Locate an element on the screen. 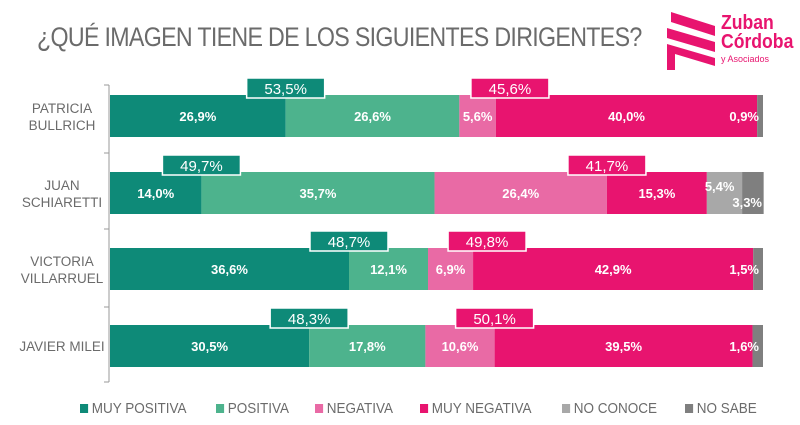 This screenshot has height=425, width=800. legend-item: MUY NEGATIVA is located at coordinates (475, 408).